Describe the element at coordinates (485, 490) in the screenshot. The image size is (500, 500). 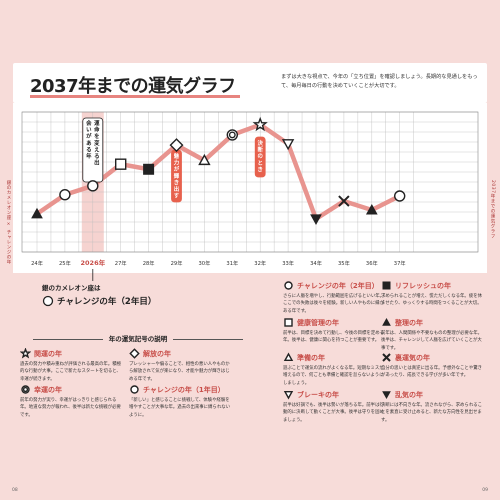
I see `page-number-right: 09` at that location.